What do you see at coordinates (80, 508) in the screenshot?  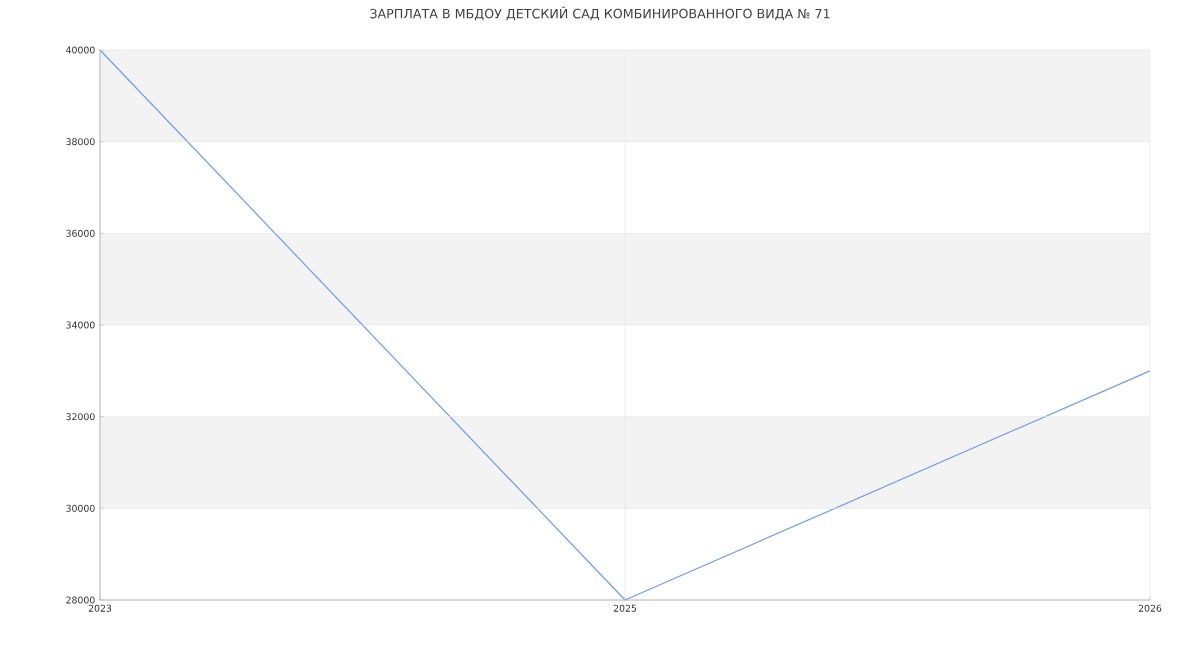 I see `y-tick-label: 30000` at bounding box center [80, 508].